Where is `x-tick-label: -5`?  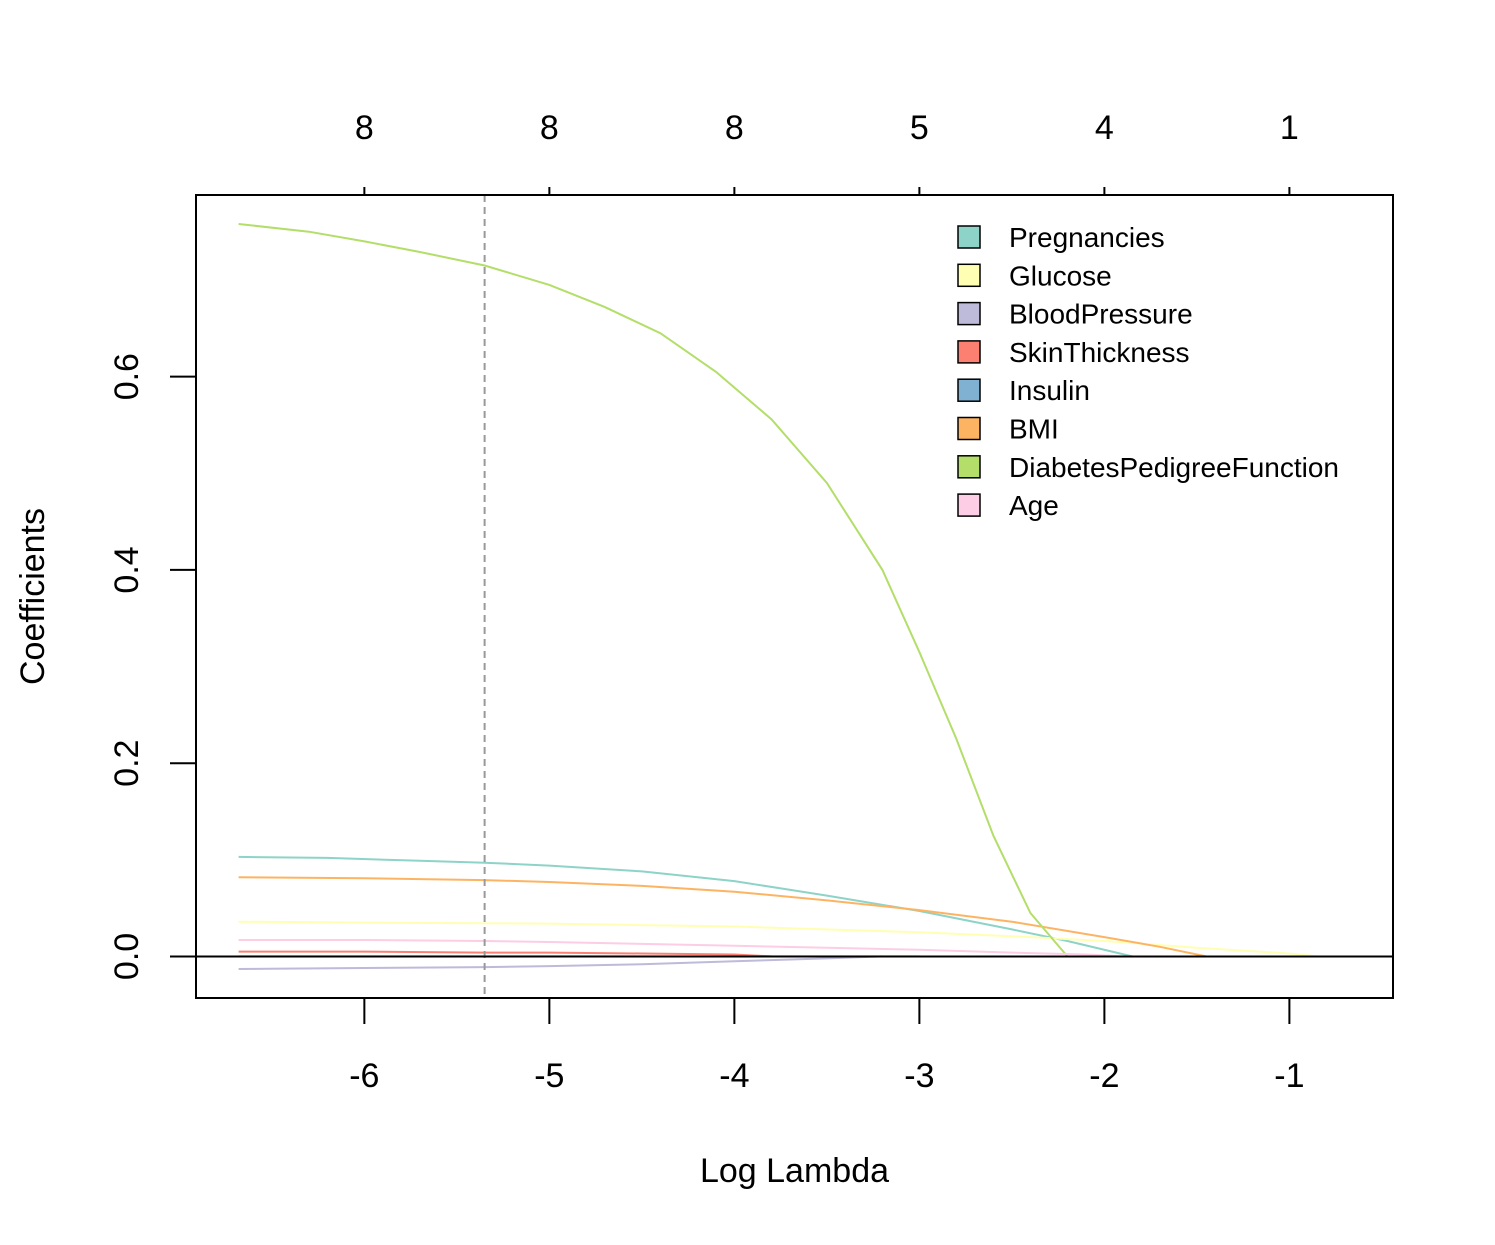 x-tick-label: -5 is located at coordinates (549, 1076).